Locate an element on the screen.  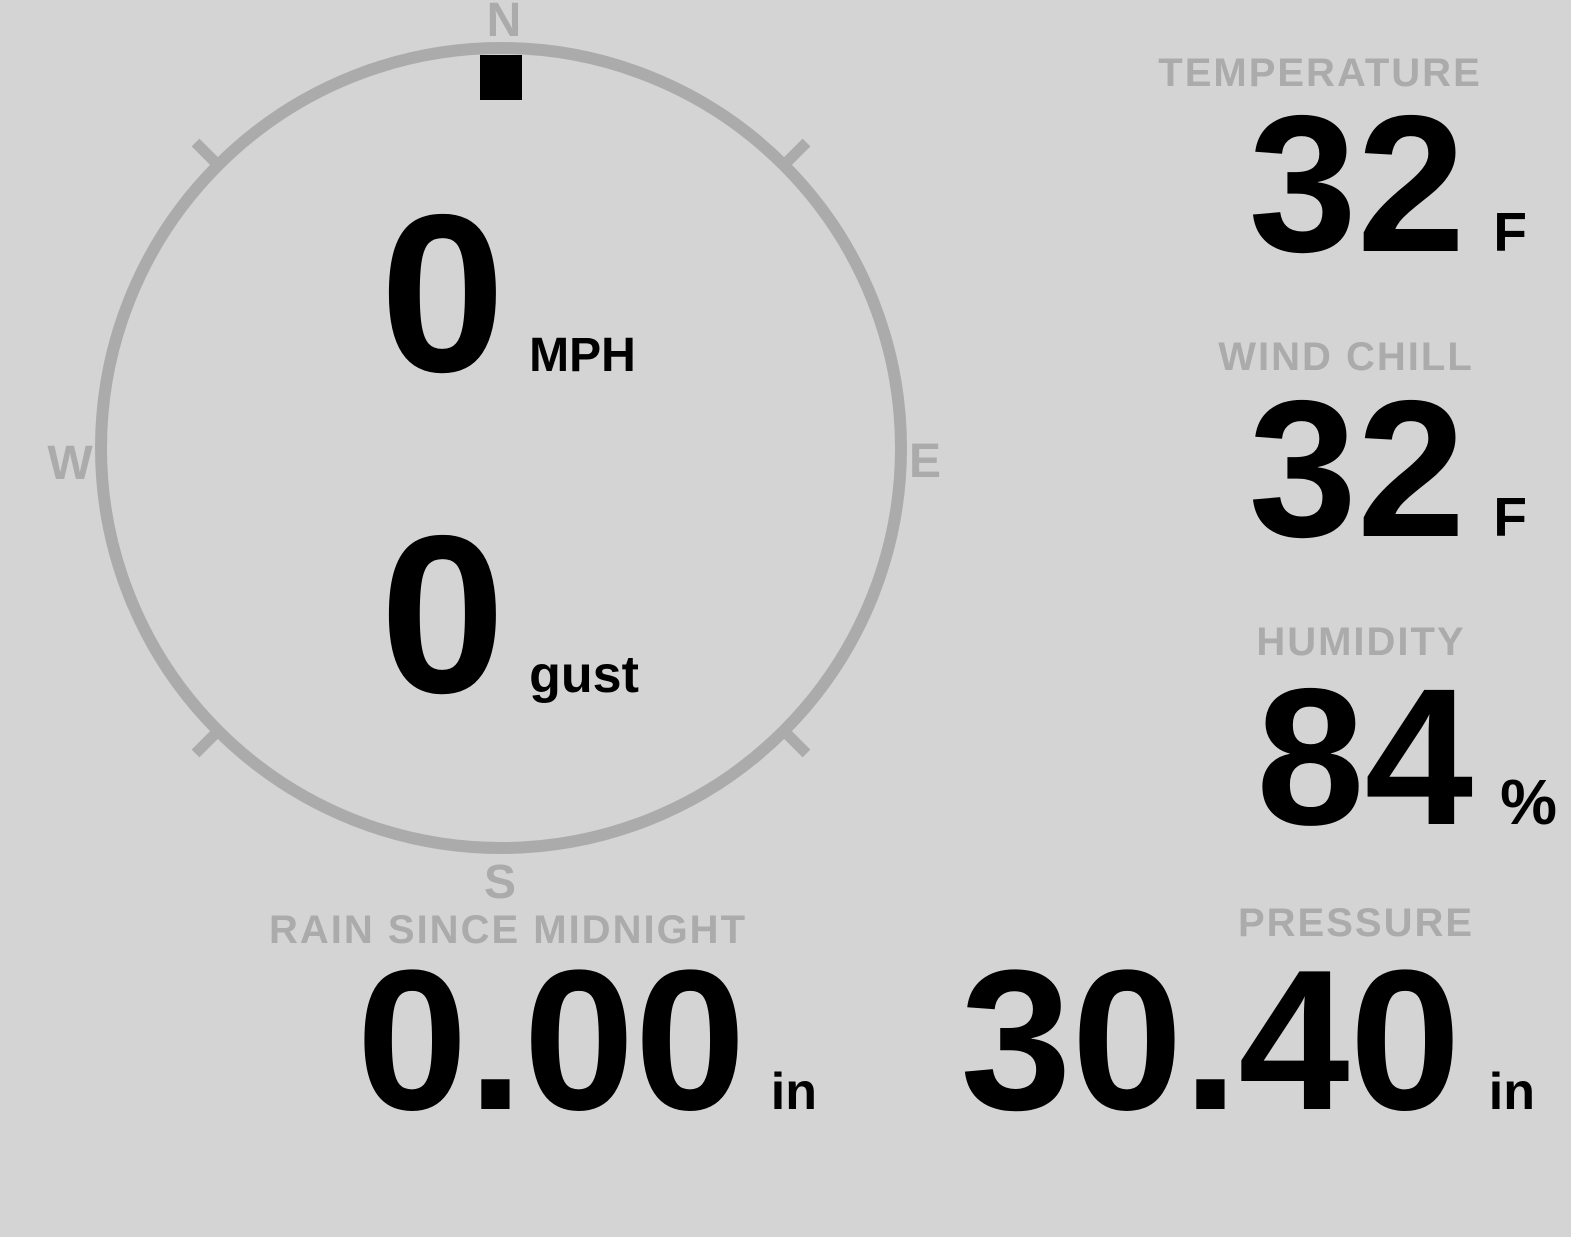
compass-tick-se-icon is located at coordinates (794, 741).